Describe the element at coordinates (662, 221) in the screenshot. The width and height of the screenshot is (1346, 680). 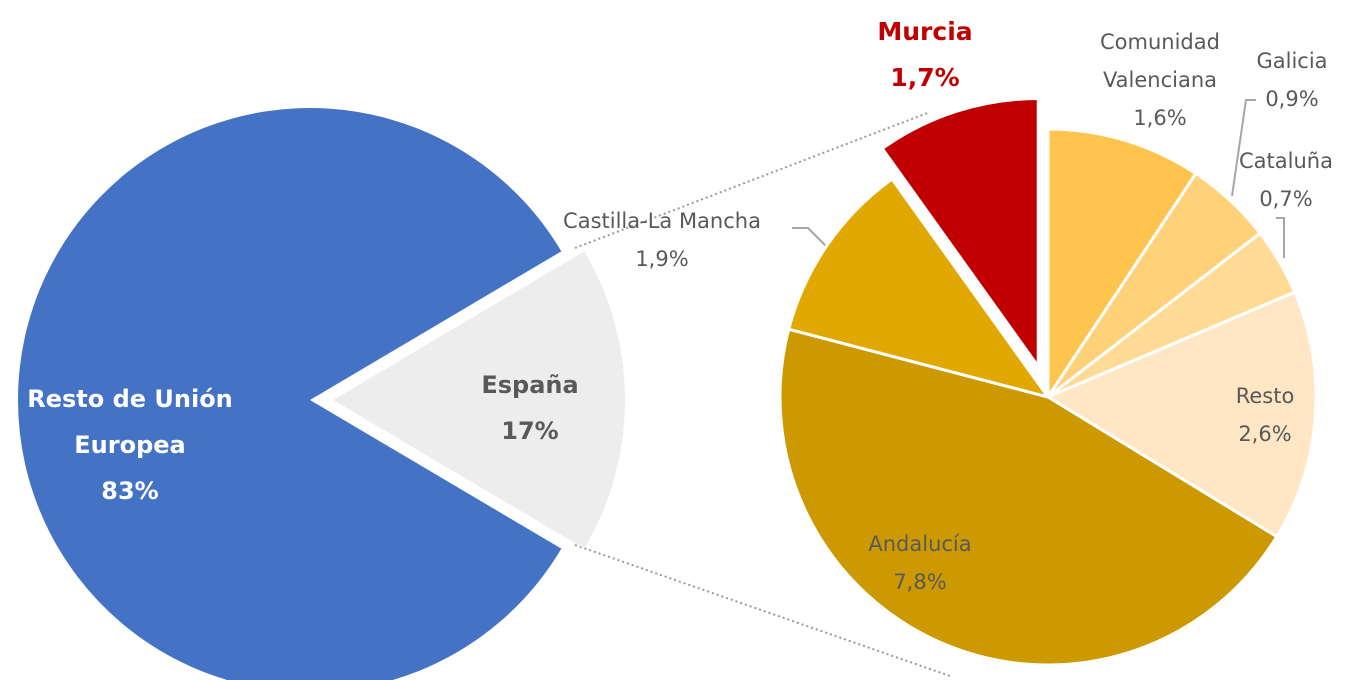
I see `category-label: Castilla-La Mancha` at that location.